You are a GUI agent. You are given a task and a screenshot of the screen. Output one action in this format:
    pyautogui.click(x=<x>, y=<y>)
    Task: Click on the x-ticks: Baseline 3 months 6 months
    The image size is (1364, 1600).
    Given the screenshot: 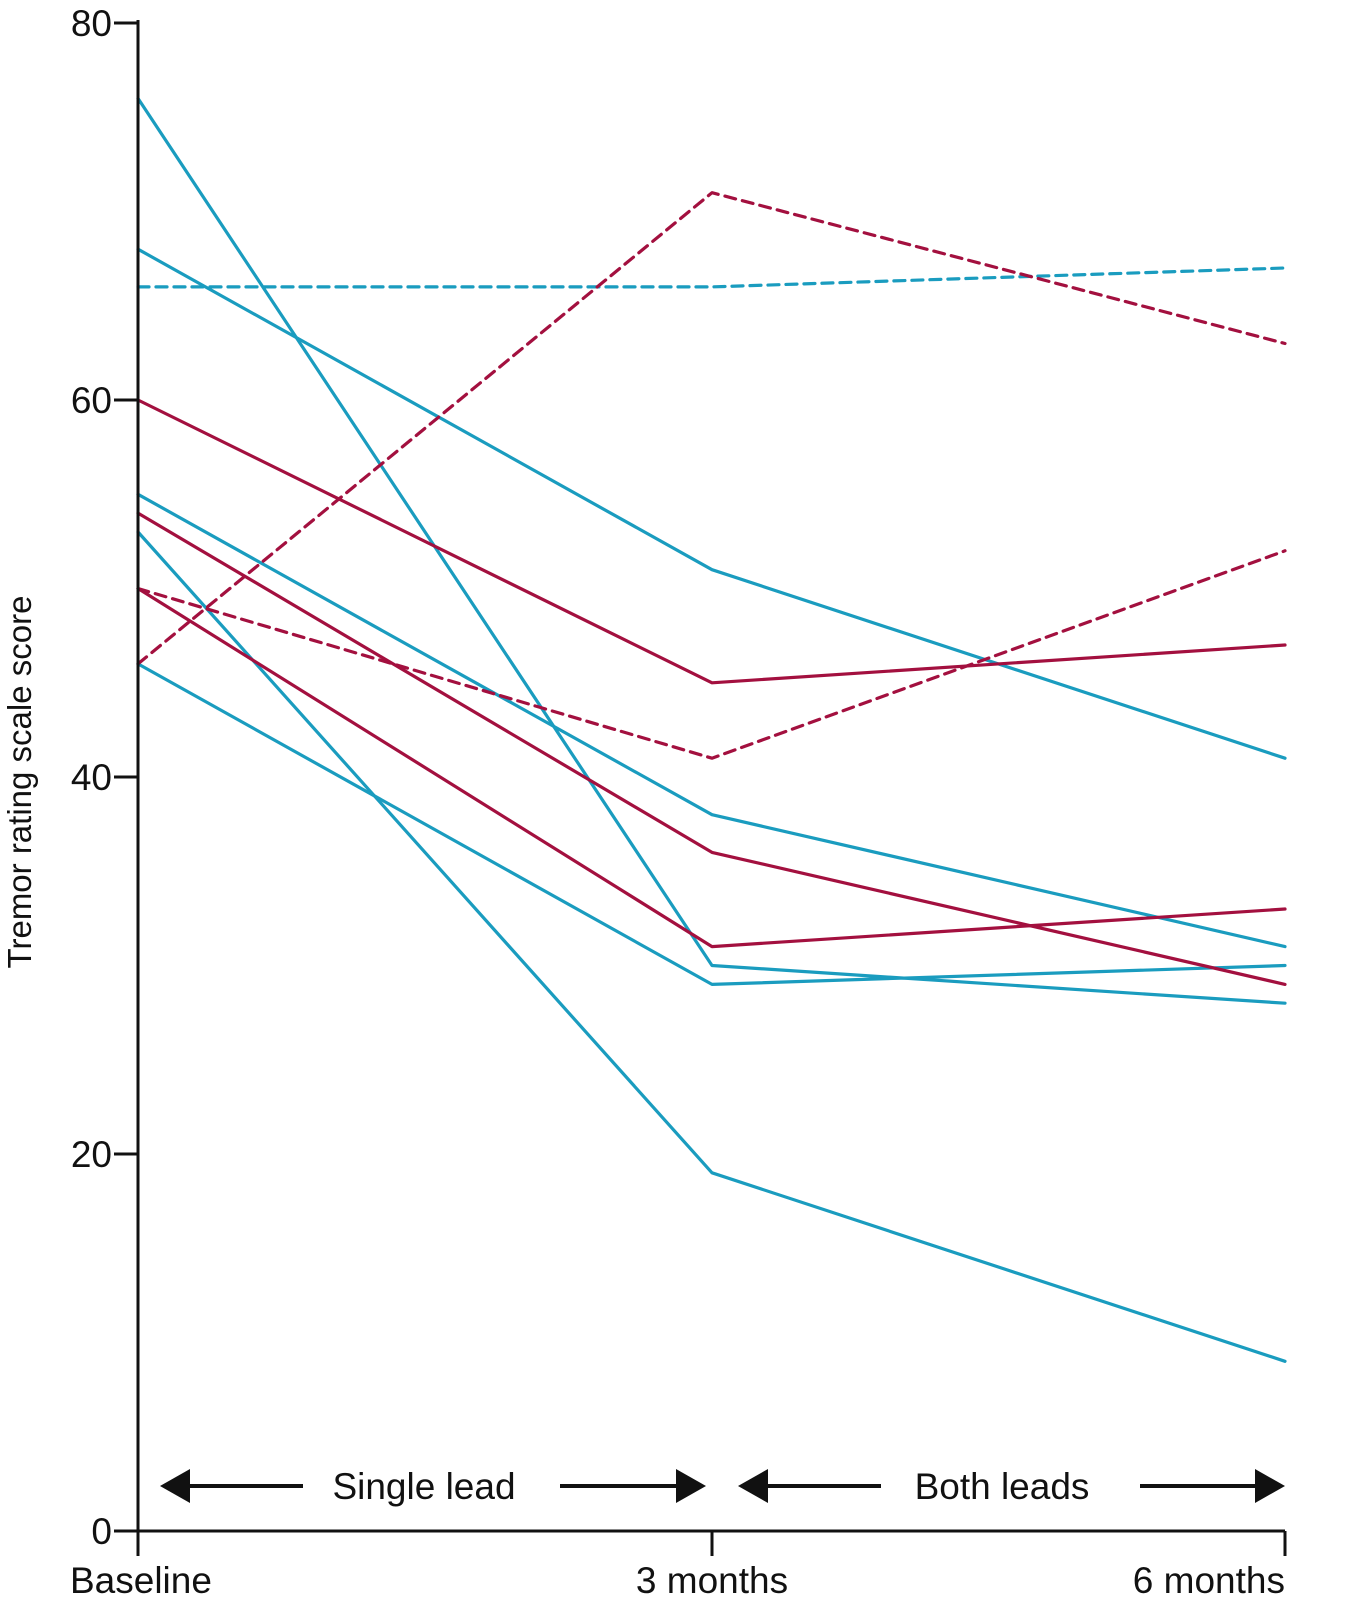 What is the action you would take?
    pyautogui.click(x=678, y=1565)
    